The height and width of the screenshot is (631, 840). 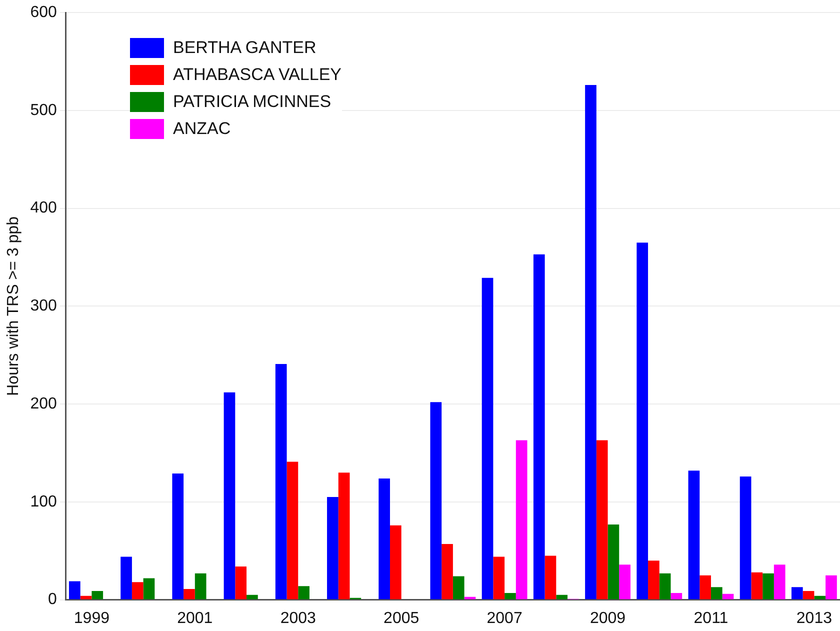 What do you see at coordinates (402, 618) in the screenshot?
I see `x-tick-label: 2005` at bounding box center [402, 618].